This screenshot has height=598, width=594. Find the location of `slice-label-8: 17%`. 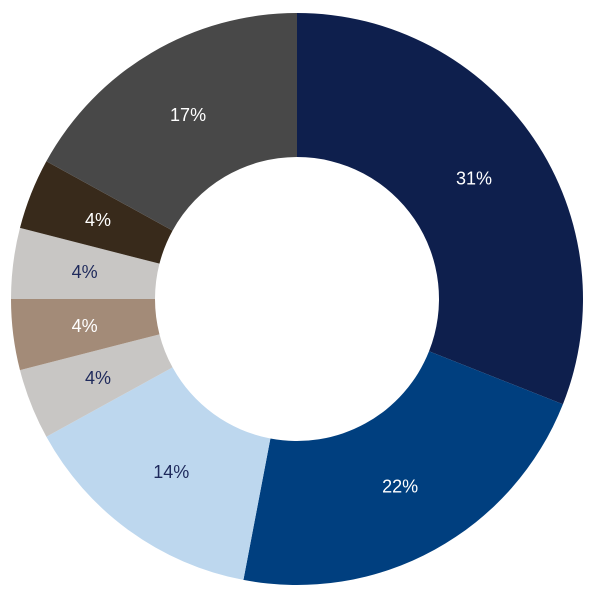

slice-label-8: 17% is located at coordinates (188, 115).